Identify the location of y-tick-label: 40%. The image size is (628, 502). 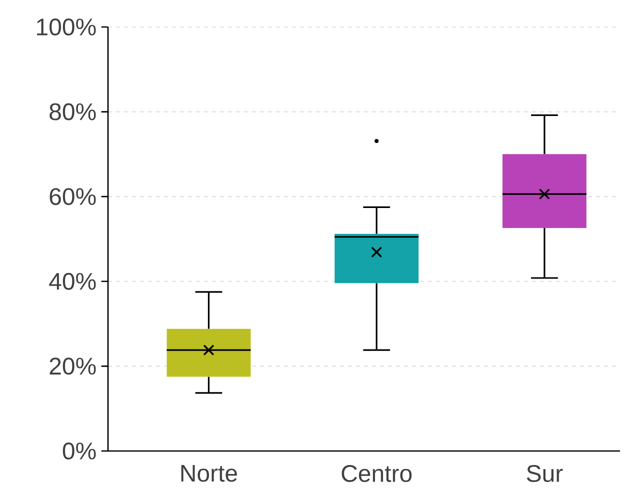
(72, 281).